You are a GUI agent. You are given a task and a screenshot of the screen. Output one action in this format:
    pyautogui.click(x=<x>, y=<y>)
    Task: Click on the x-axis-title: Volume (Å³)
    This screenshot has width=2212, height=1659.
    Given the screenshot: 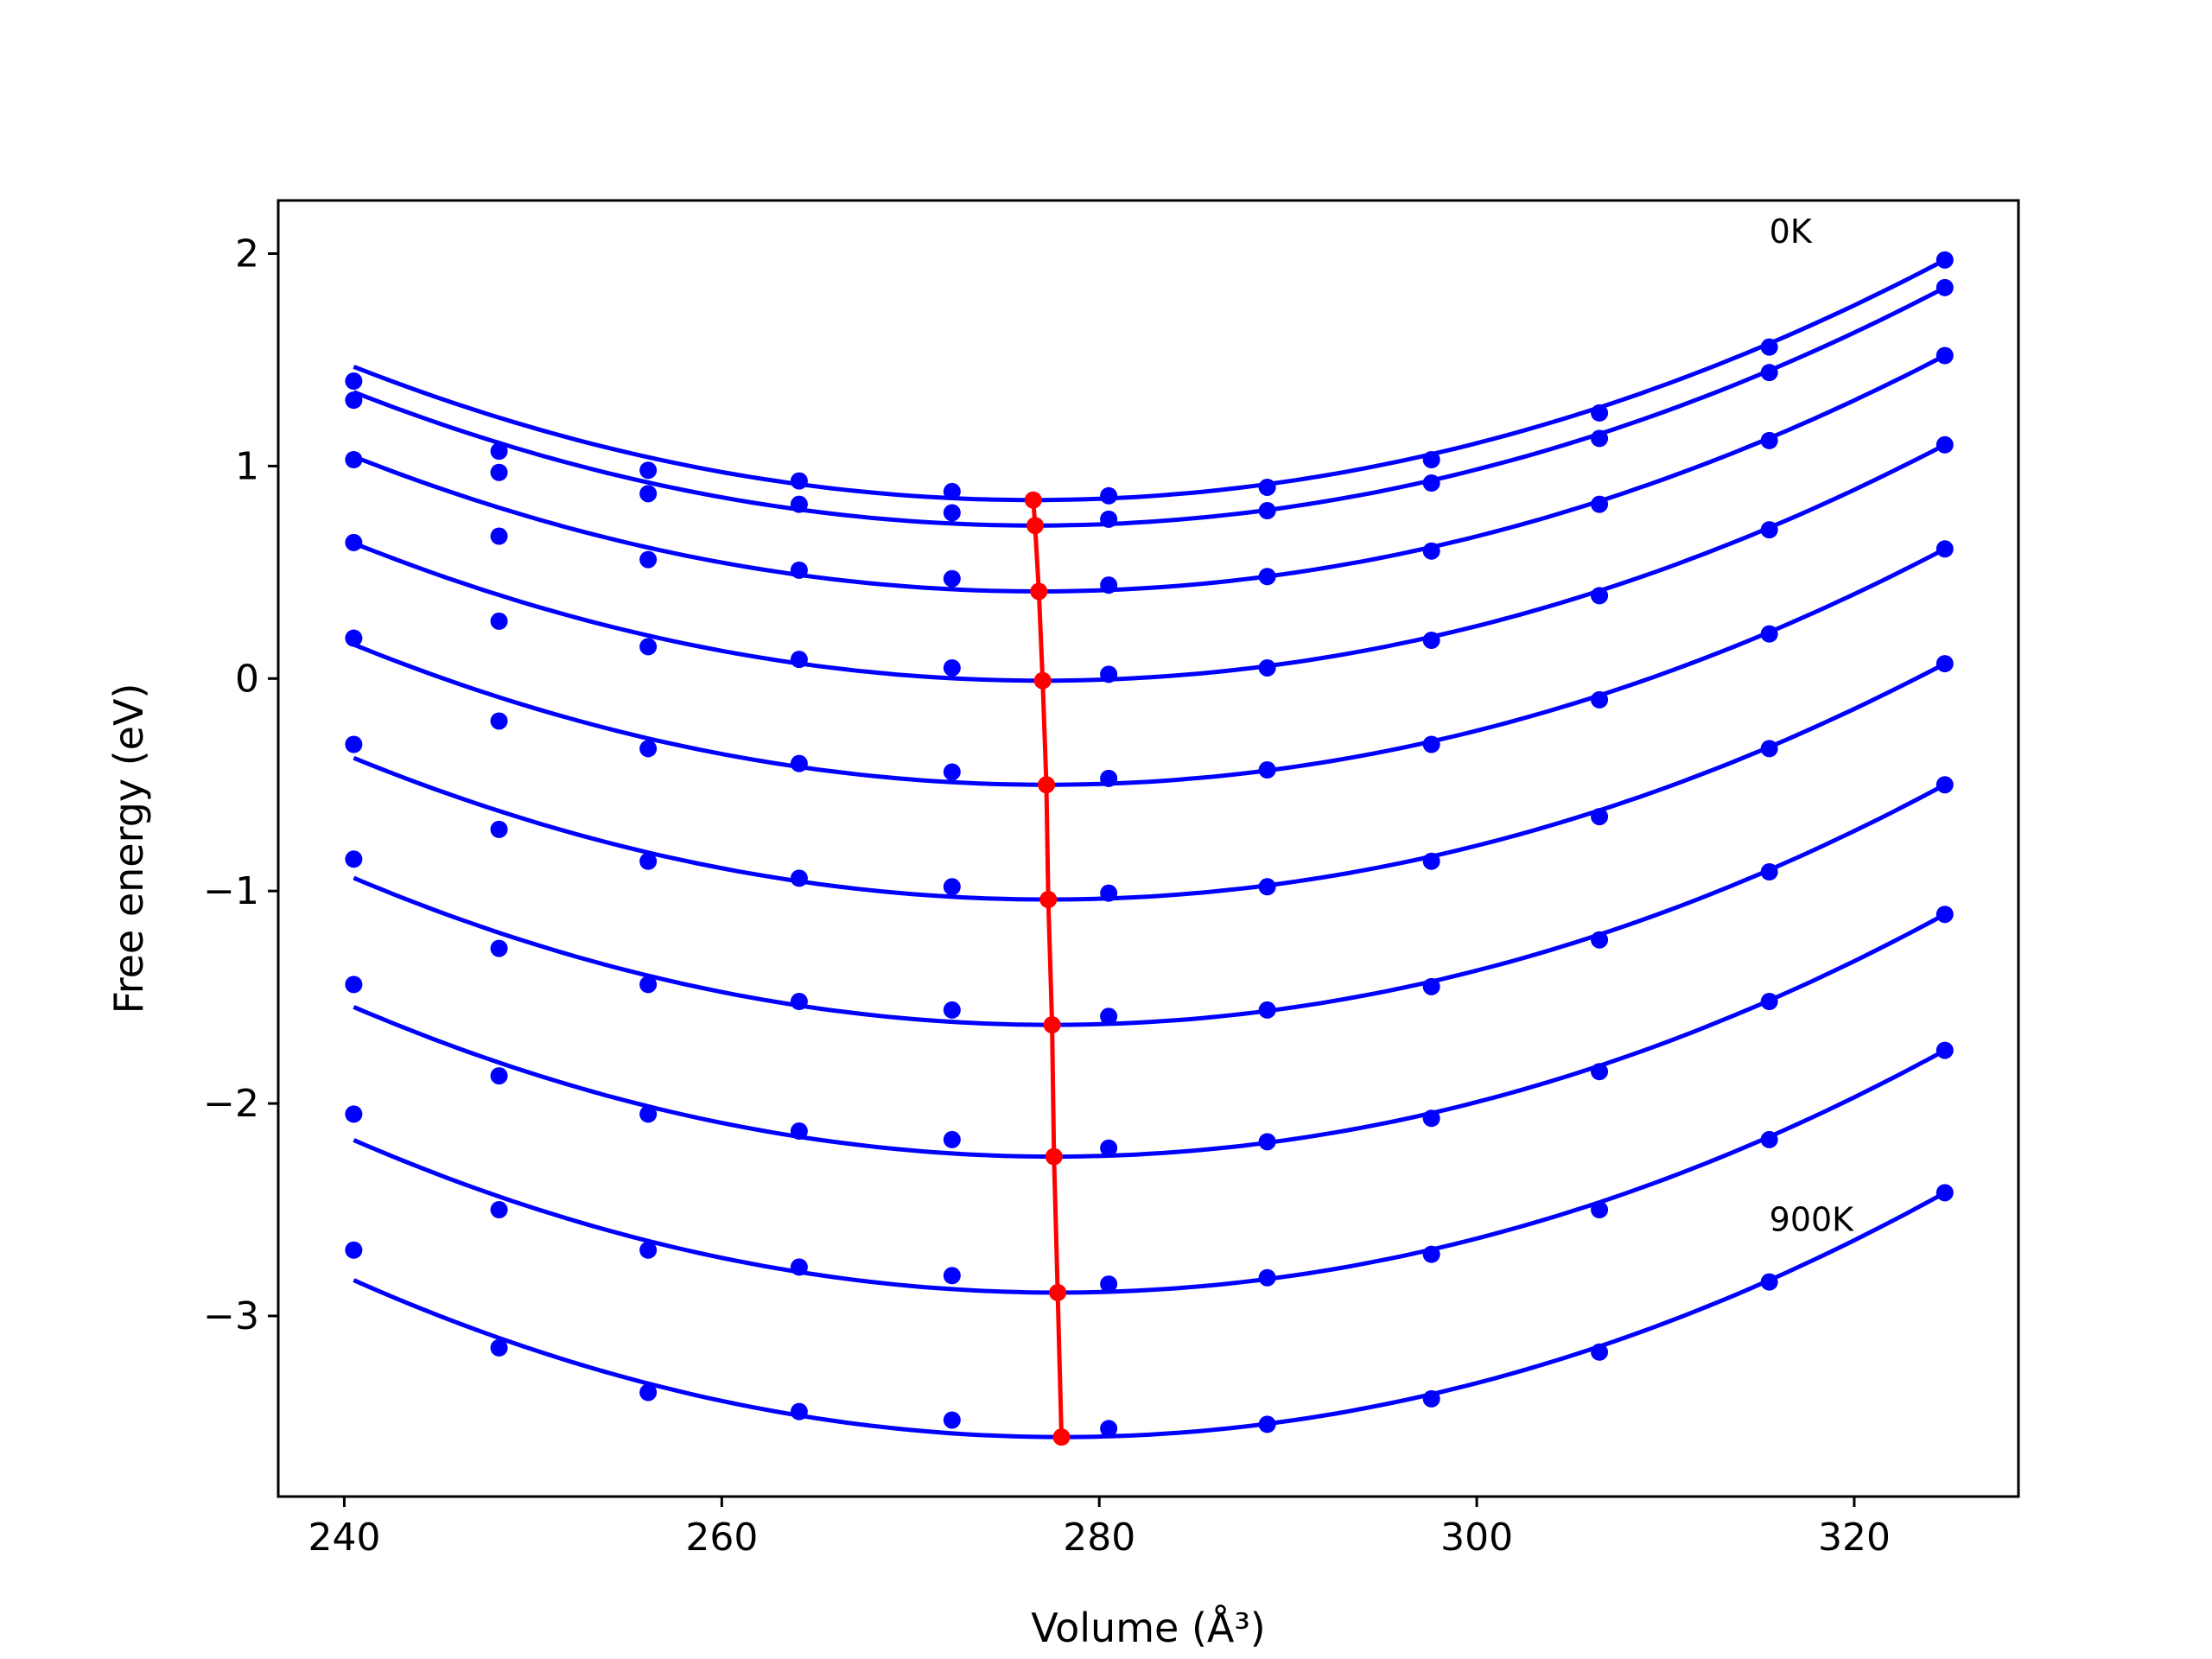 What is the action you would take?
    pyautogui.click(x=1148, y=1628)
    